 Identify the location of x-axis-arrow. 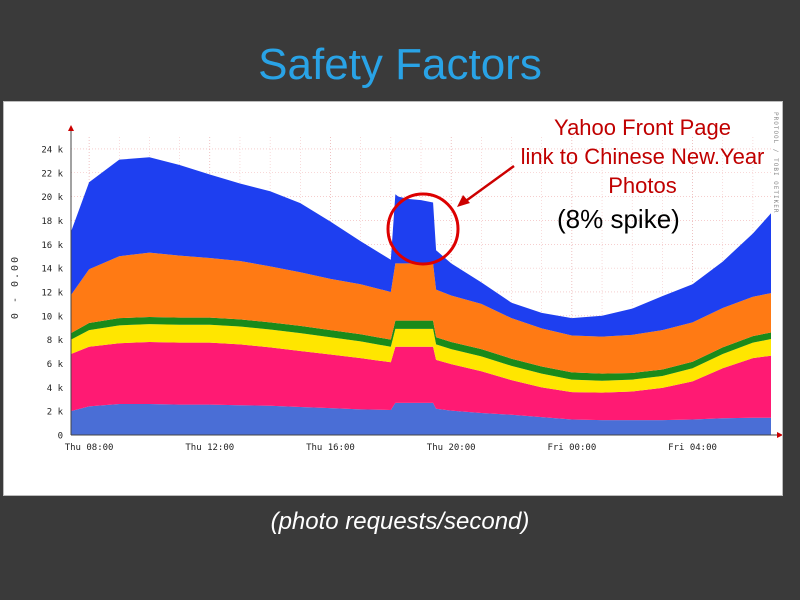
(779, 435).